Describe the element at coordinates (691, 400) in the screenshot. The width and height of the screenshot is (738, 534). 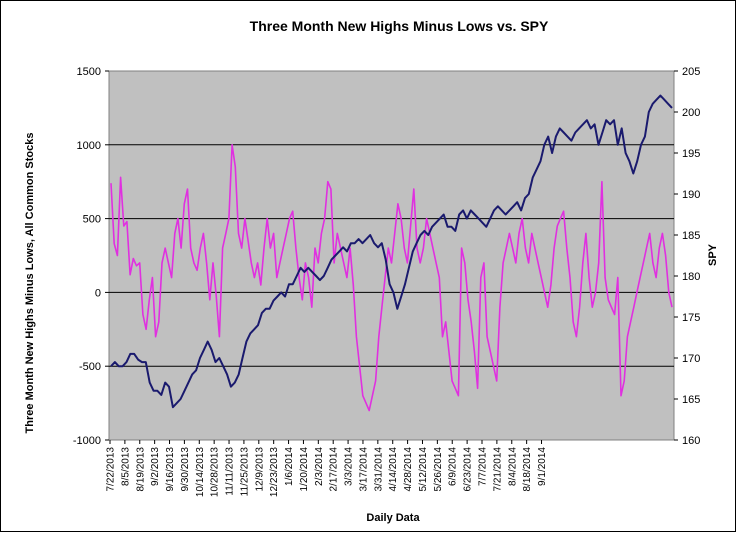
I see `right-tick-label: 165` at that location.